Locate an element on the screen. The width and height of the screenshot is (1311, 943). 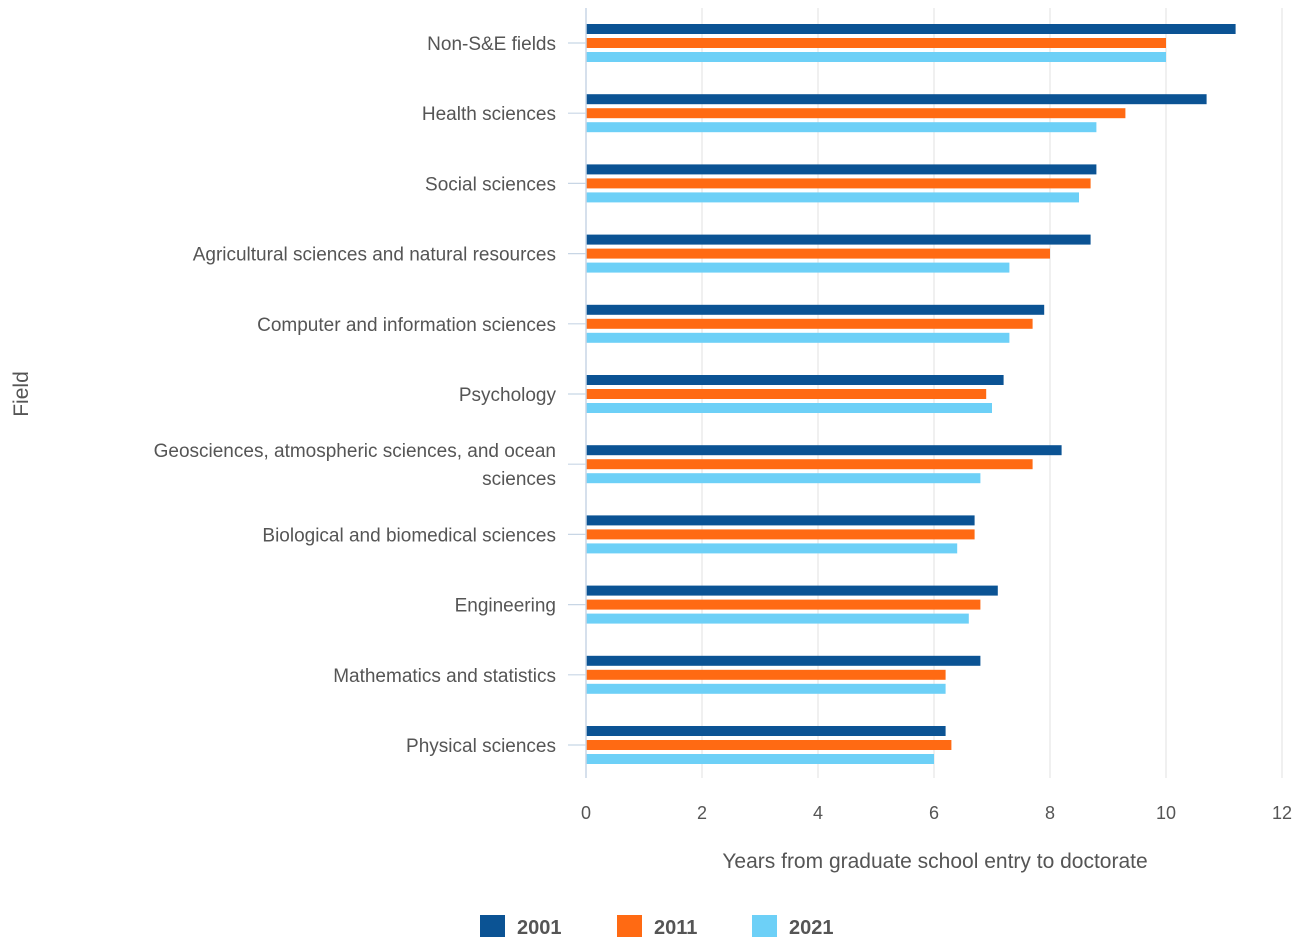
legend-label-2021: 2021 is located at coordinates (811, 928).